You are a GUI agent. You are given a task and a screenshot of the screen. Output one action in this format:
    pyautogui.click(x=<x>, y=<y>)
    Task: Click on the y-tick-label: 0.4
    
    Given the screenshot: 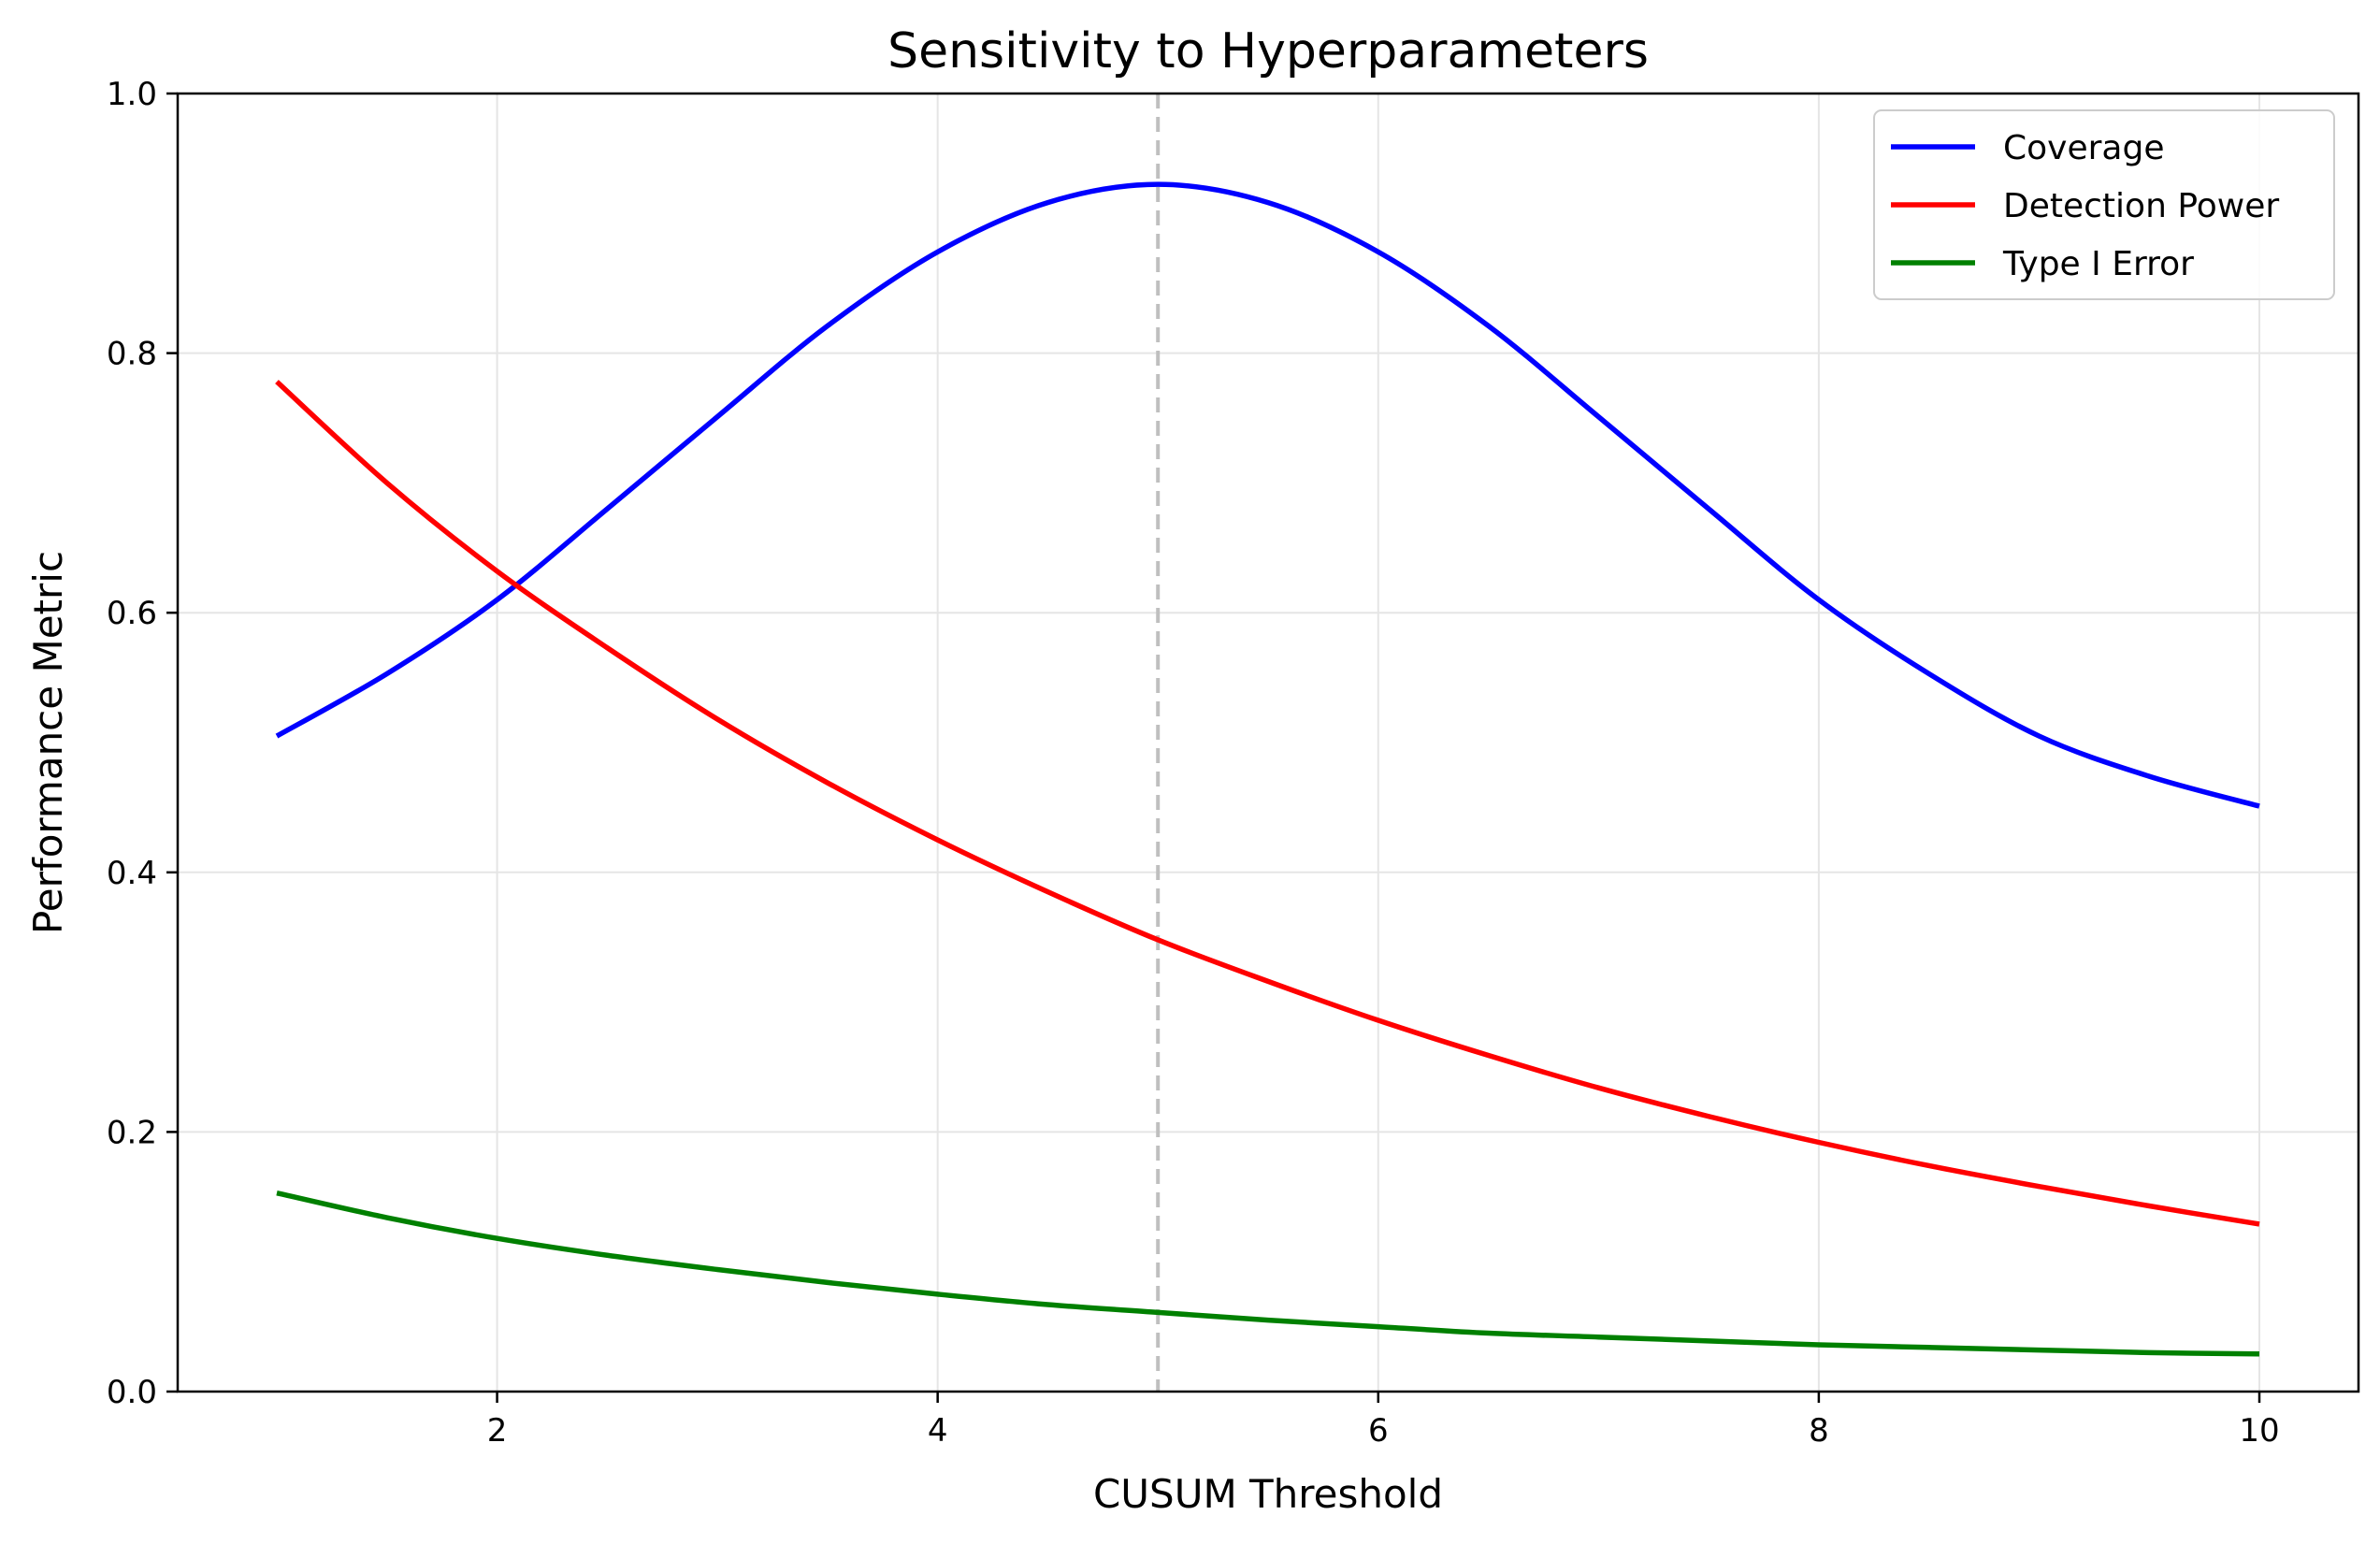 What is the action you would take?
    pyautogui.click(x=132, y=873)
    